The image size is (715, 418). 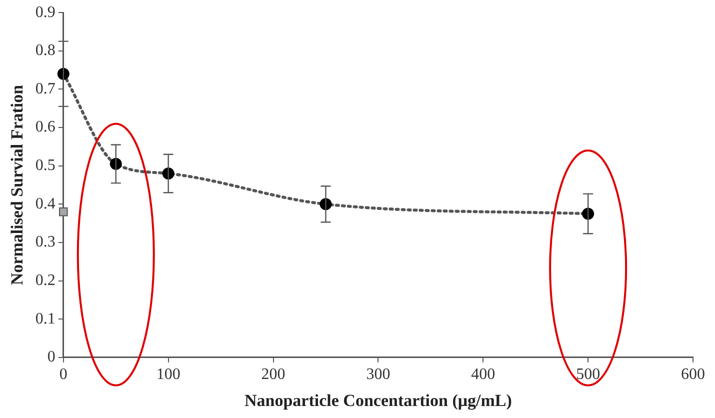 I want to click on y-axis-title: Normalised Survial Fration, so click(x=17, y=185).